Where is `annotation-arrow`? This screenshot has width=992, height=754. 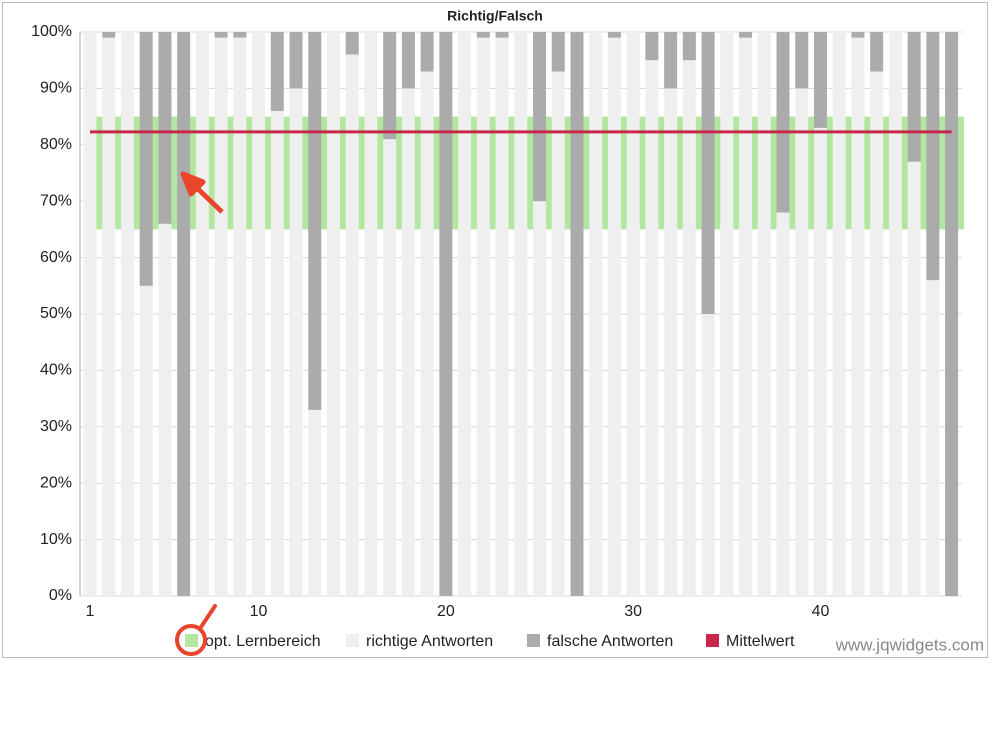
annotation-arrow is located at coordinates (202, 192).